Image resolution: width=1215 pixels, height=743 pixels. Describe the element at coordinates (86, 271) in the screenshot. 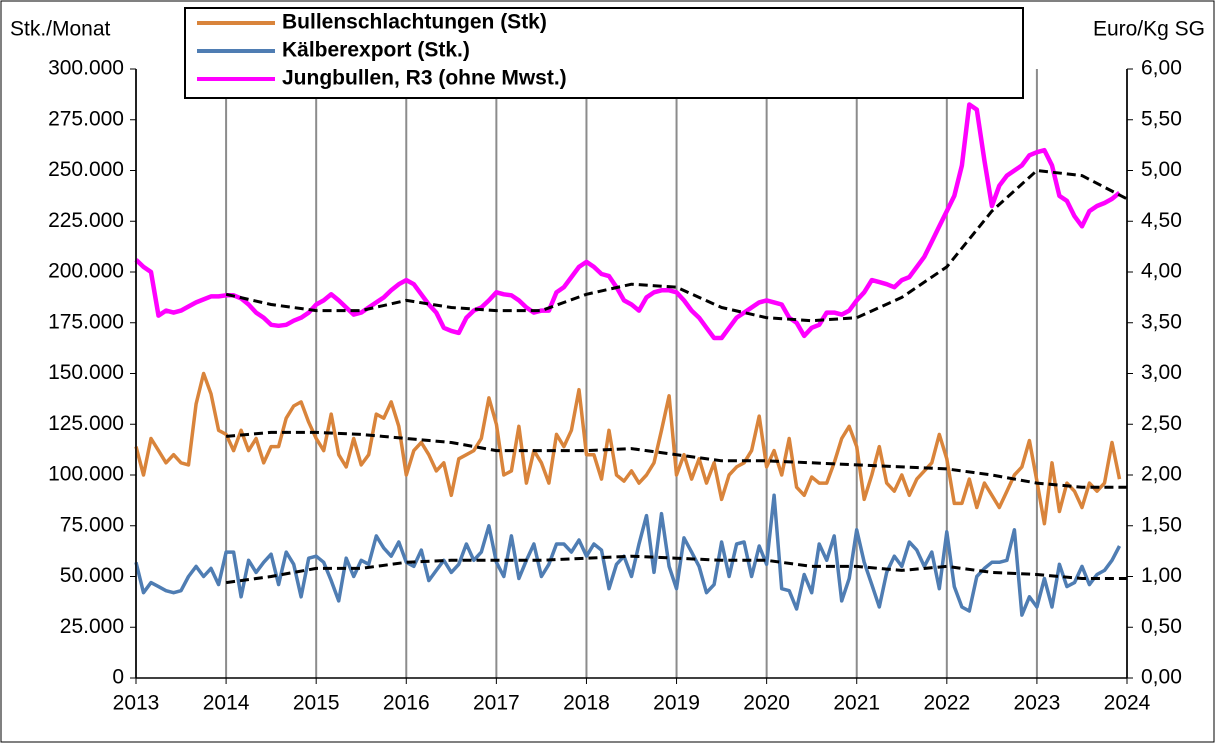

I see `y-tick-label: 200.000` at that location.